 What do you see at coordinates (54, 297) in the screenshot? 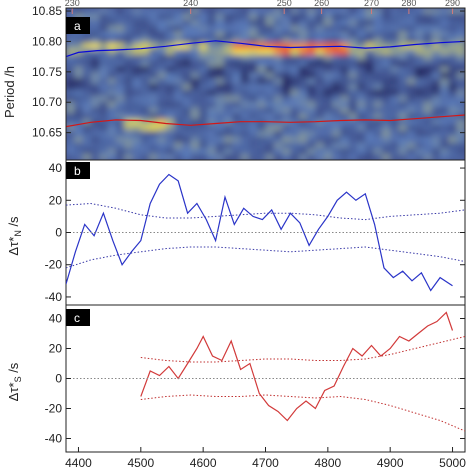
I see `y-tick-label: -40` at bounding box center [54, 297].